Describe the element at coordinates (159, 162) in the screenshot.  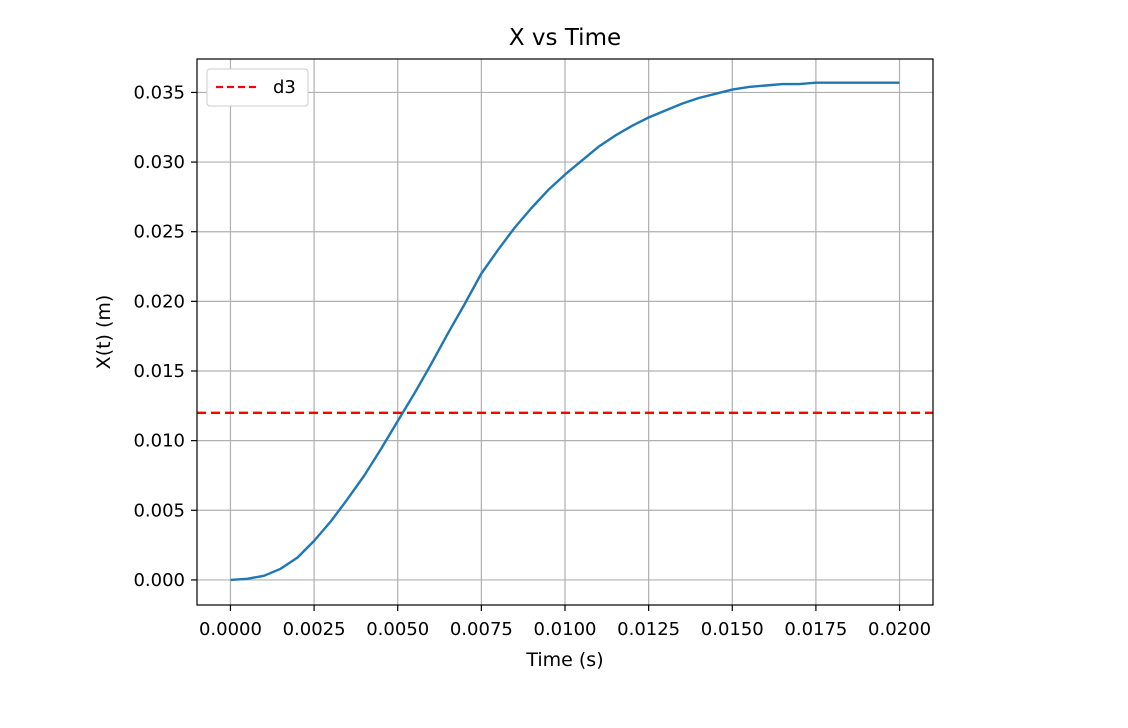
I see `y-tick-label: 0.030` at that location.